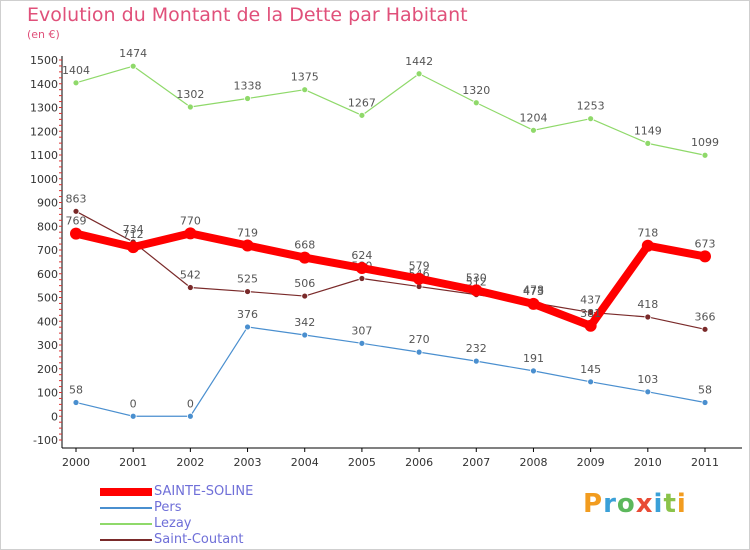 This screenshot has height=550, width=750. I want to click on data-label-lezay: 1320, so click(476, 90).